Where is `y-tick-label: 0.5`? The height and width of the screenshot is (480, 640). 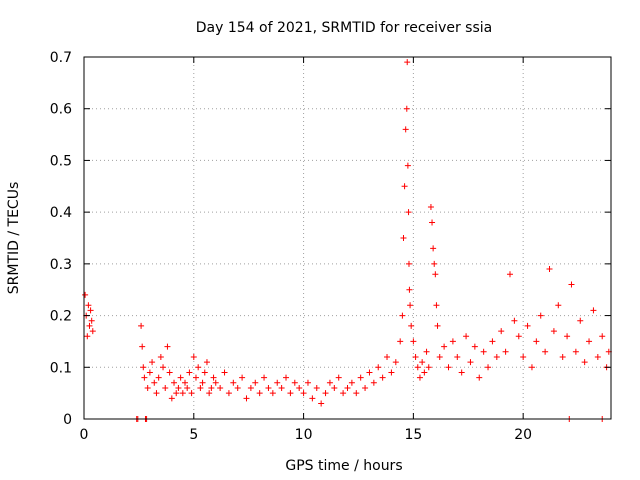
y-tick-label: 0.5 is located at coordinates (61, 161).